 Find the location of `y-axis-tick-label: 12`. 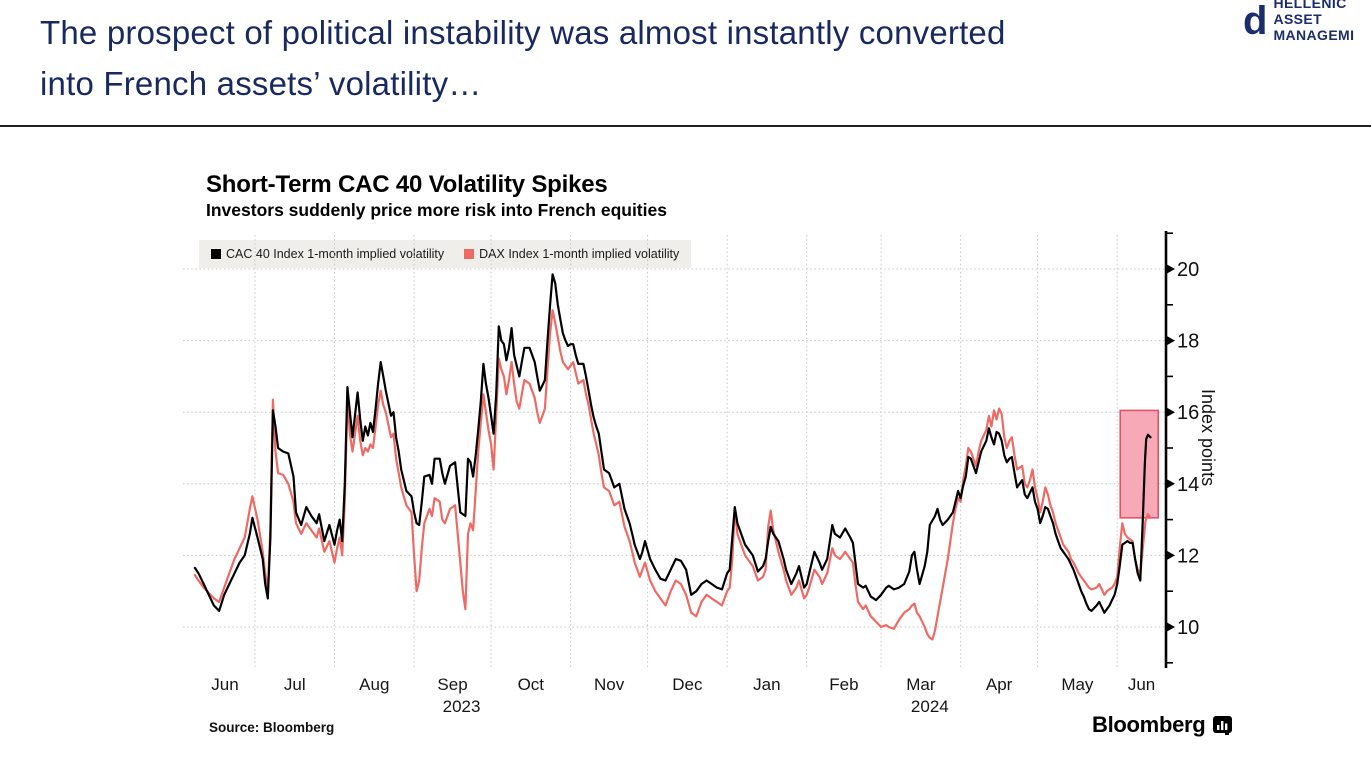

y-axis-tick-label: 12 is located at coordinates (1188, 556).